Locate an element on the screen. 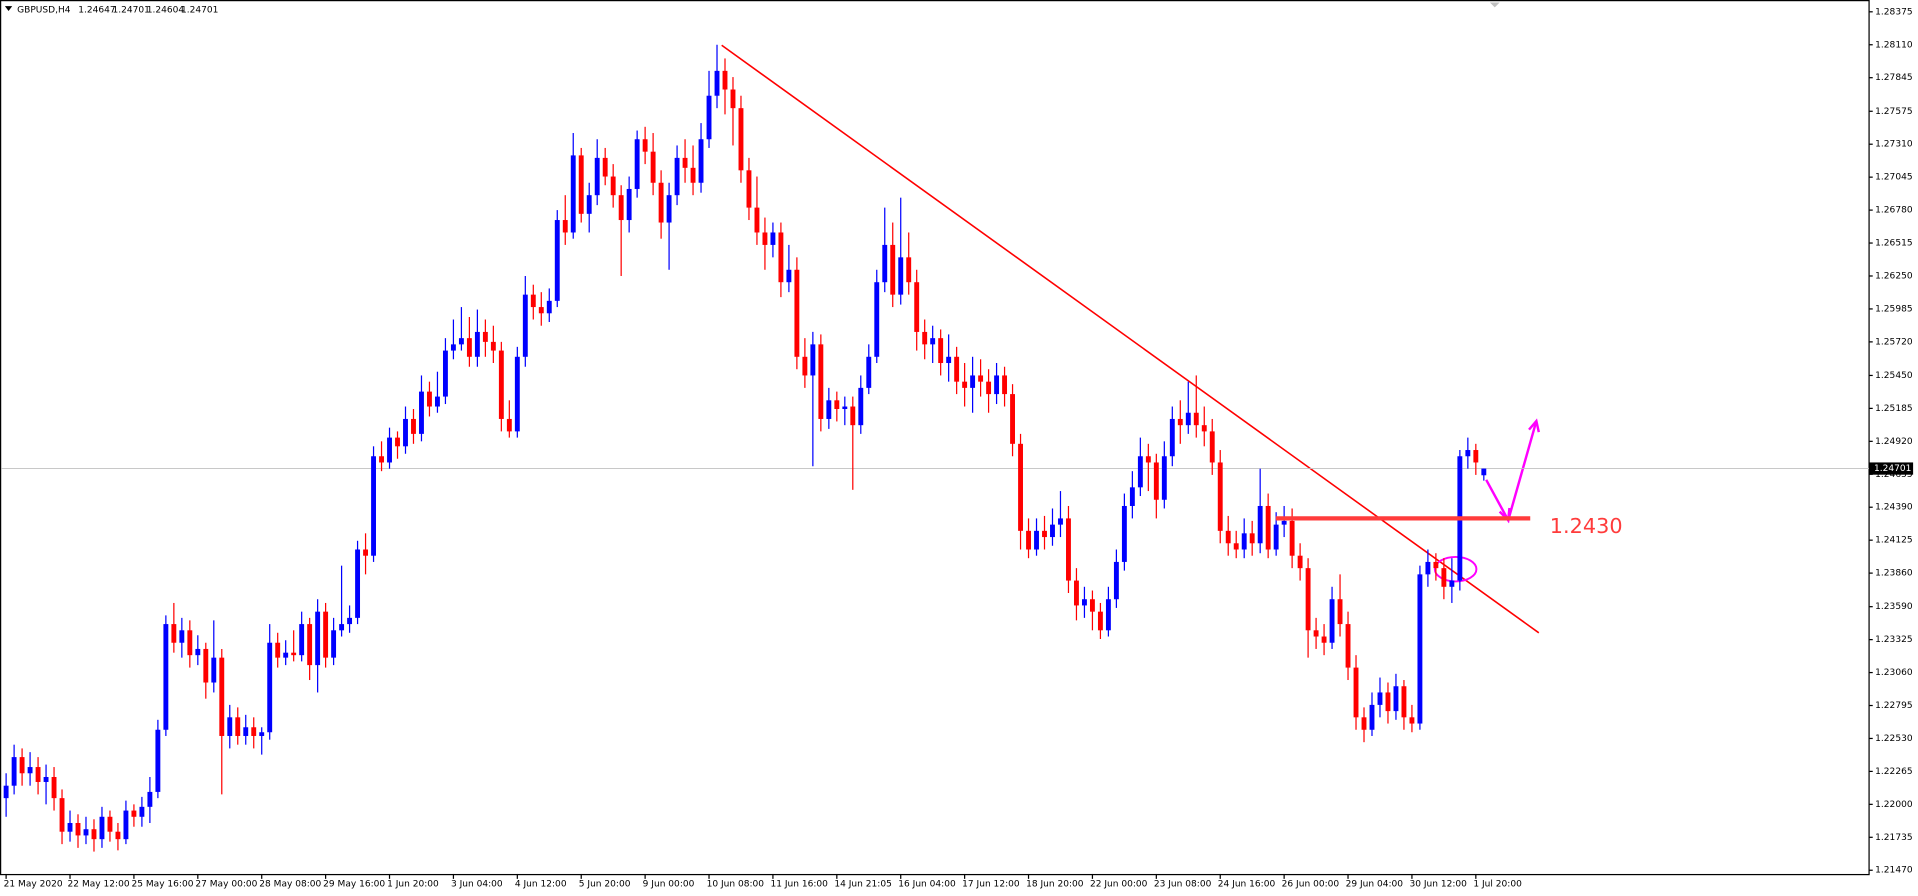 Image resolution: width=1918 pixels, height=896 pixels. y-tick-label: 1.23860 is located at coordinates (1894, 574).